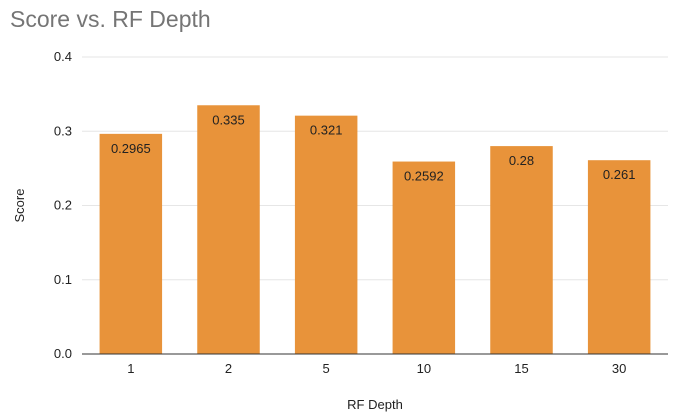 This screenshot has width=678, height=414. I want to click on data-label: 0.28, so click(521, 160).